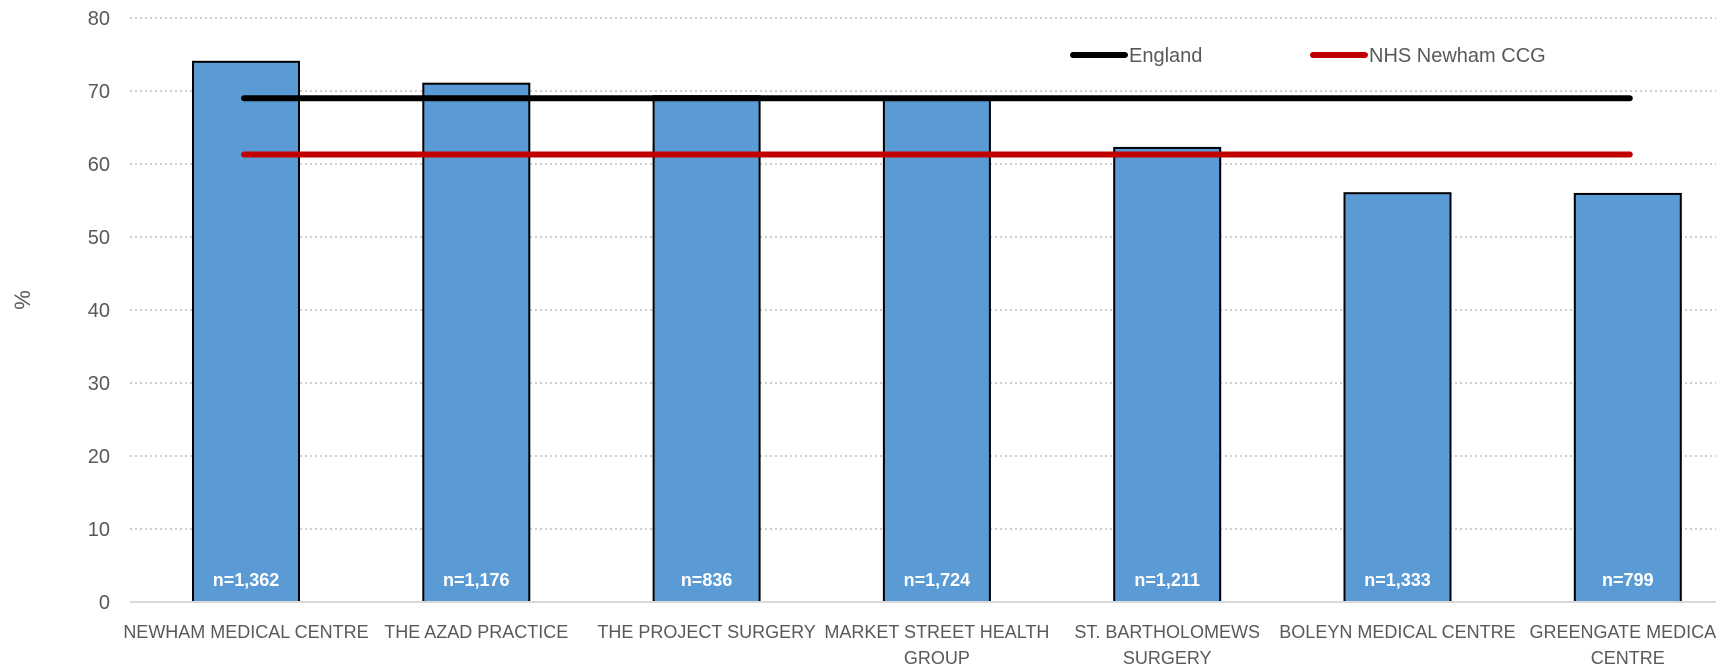  What do you see at coordinates (1165, 56) in the screenshot?
I see `legend-label: England` at bounding box center [1165, 56].